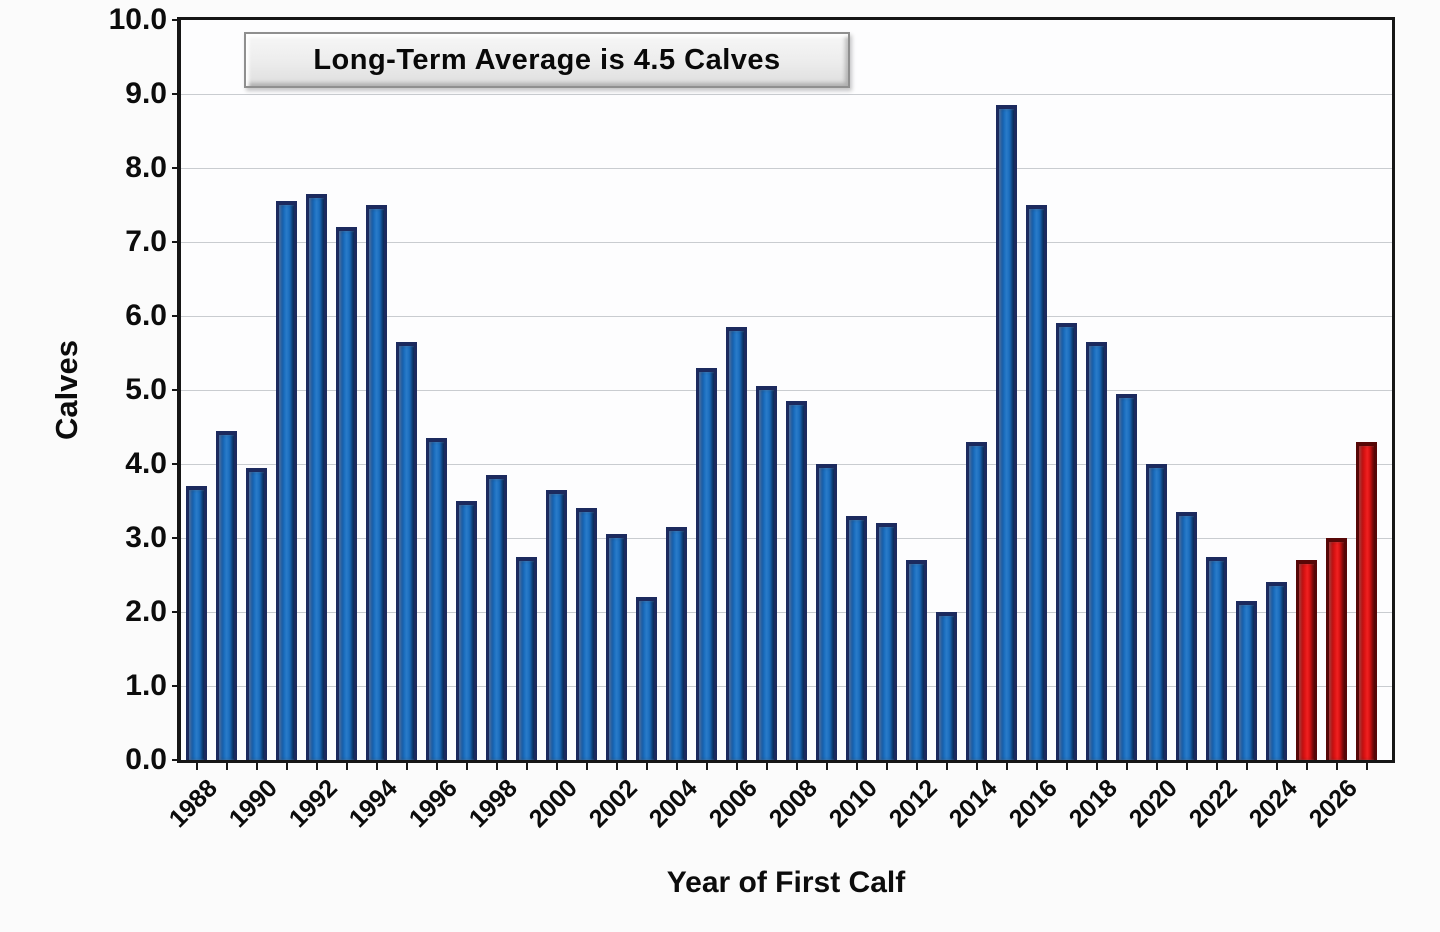 The height and width of the screenshot is (932, 1440). What do you see at coordinates (146, 611) in the screenshot?
I see `y-tick-label-2.0: 2.0` at bounding box center [146, 611].